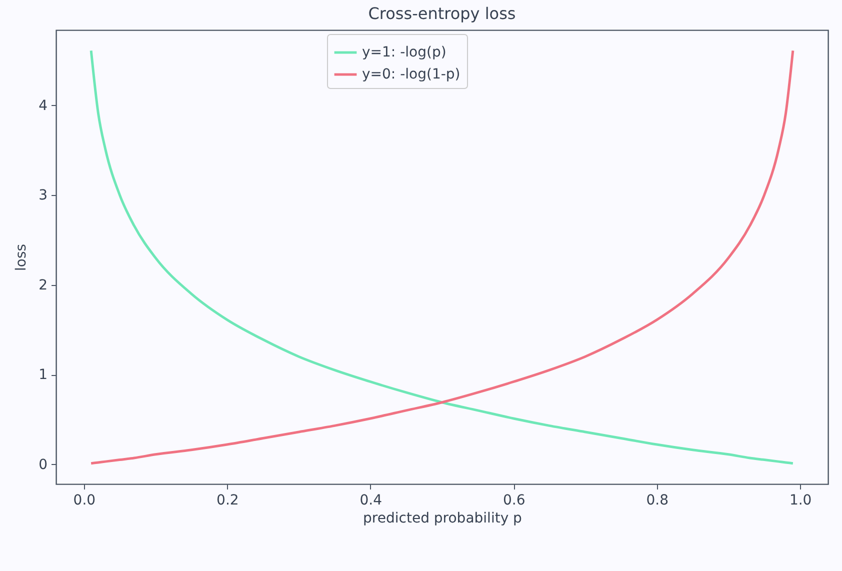 The height and width of the screenshot is (571, 842). What do you see at coordinates (43, 196) in the screenshot?
I see `y-tick-label: 3` at bounding box center [43, 196].